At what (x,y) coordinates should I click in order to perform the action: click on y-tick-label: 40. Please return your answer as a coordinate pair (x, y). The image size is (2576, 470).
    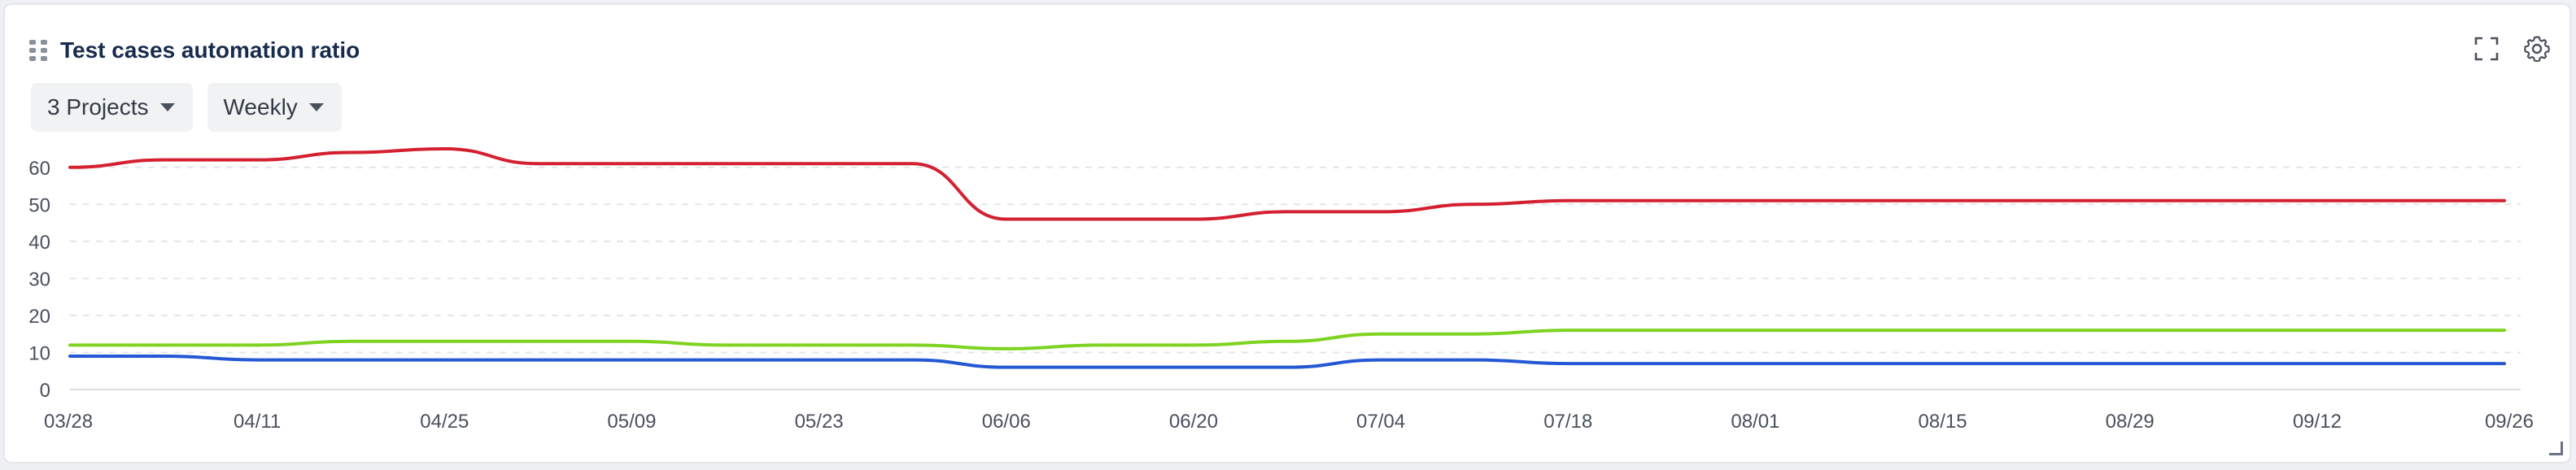
    Looking at the image, I should click on (39, 243).